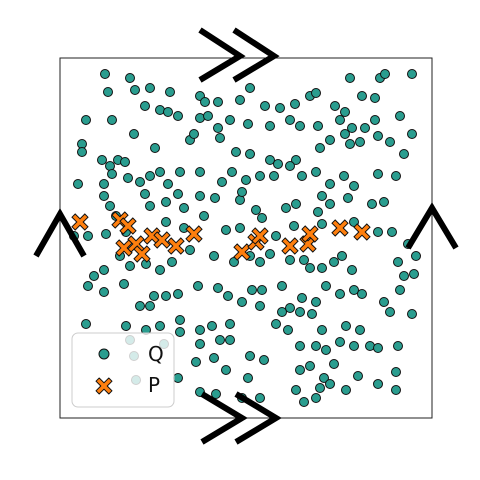  I want to click on legend-q-label: Q, so click(156, 354).